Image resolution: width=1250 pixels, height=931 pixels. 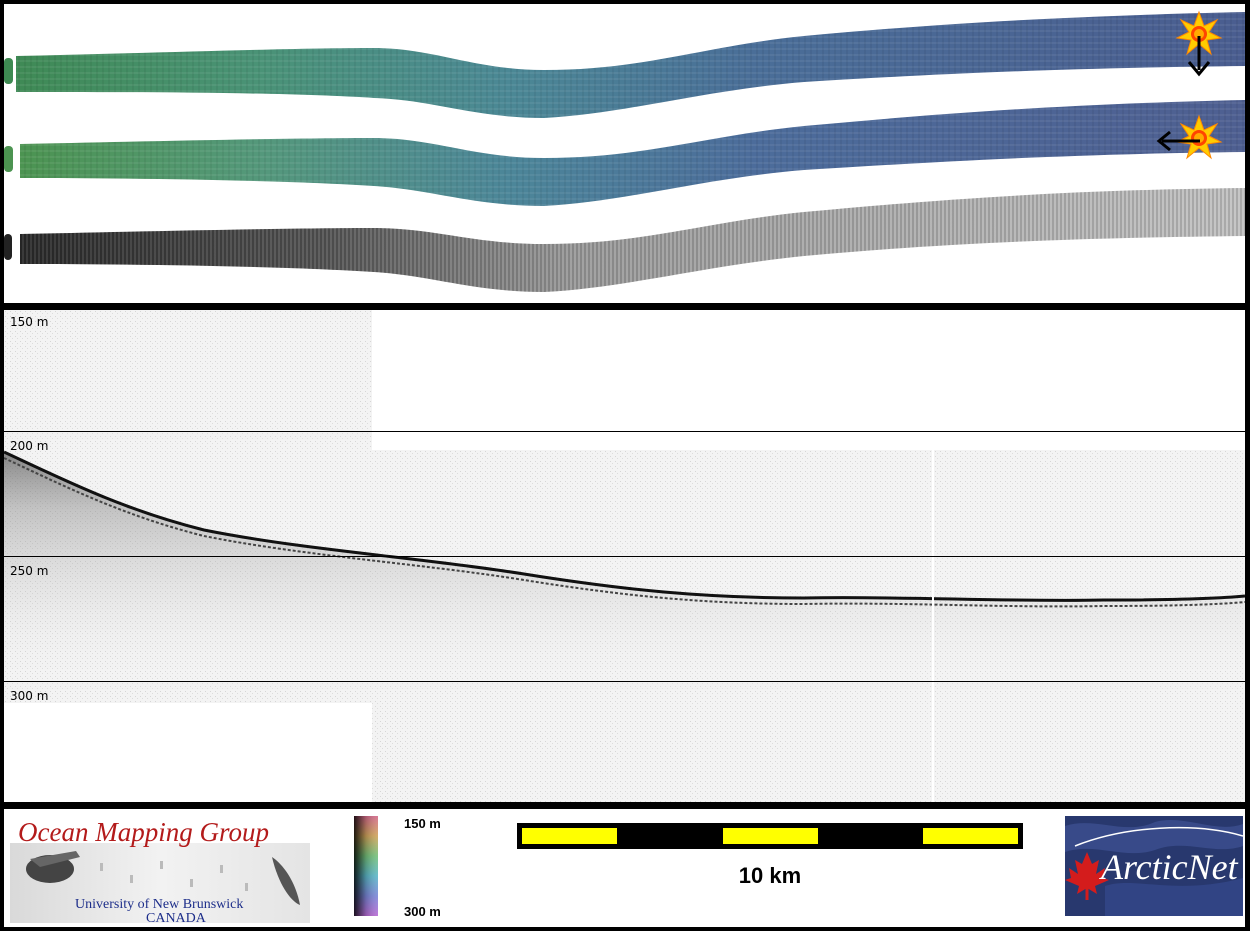 I want to click on omg-logo-art, so click(x=160, y=883).